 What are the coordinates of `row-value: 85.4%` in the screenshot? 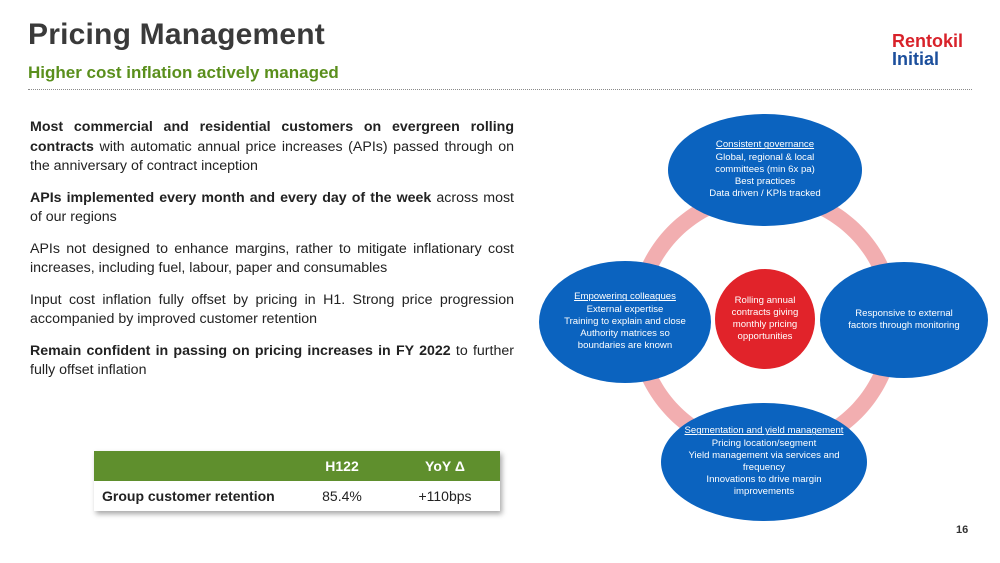 It's located at (342, 496).